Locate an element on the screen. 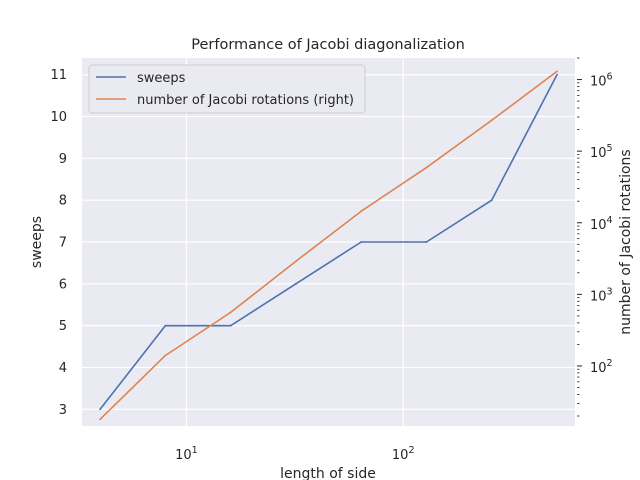 Image resolution: width=640 pixels, height=480 pixels. y-tick-label-3: 3 is located at coordinates (63, 410).